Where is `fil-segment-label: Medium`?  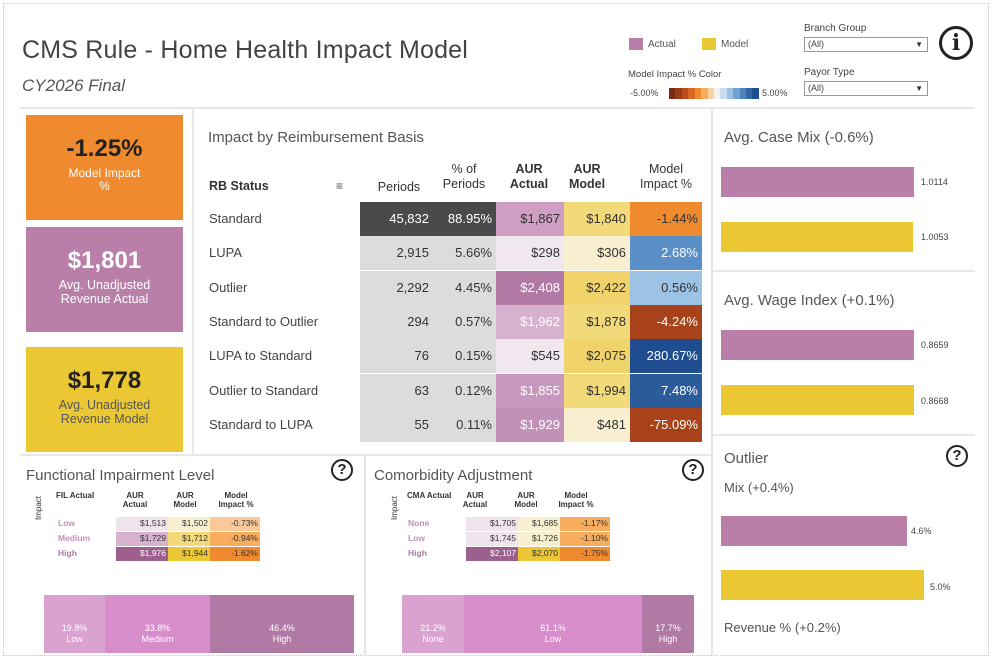 fil-segment-label: Medium is located at coordinates (157, 639).